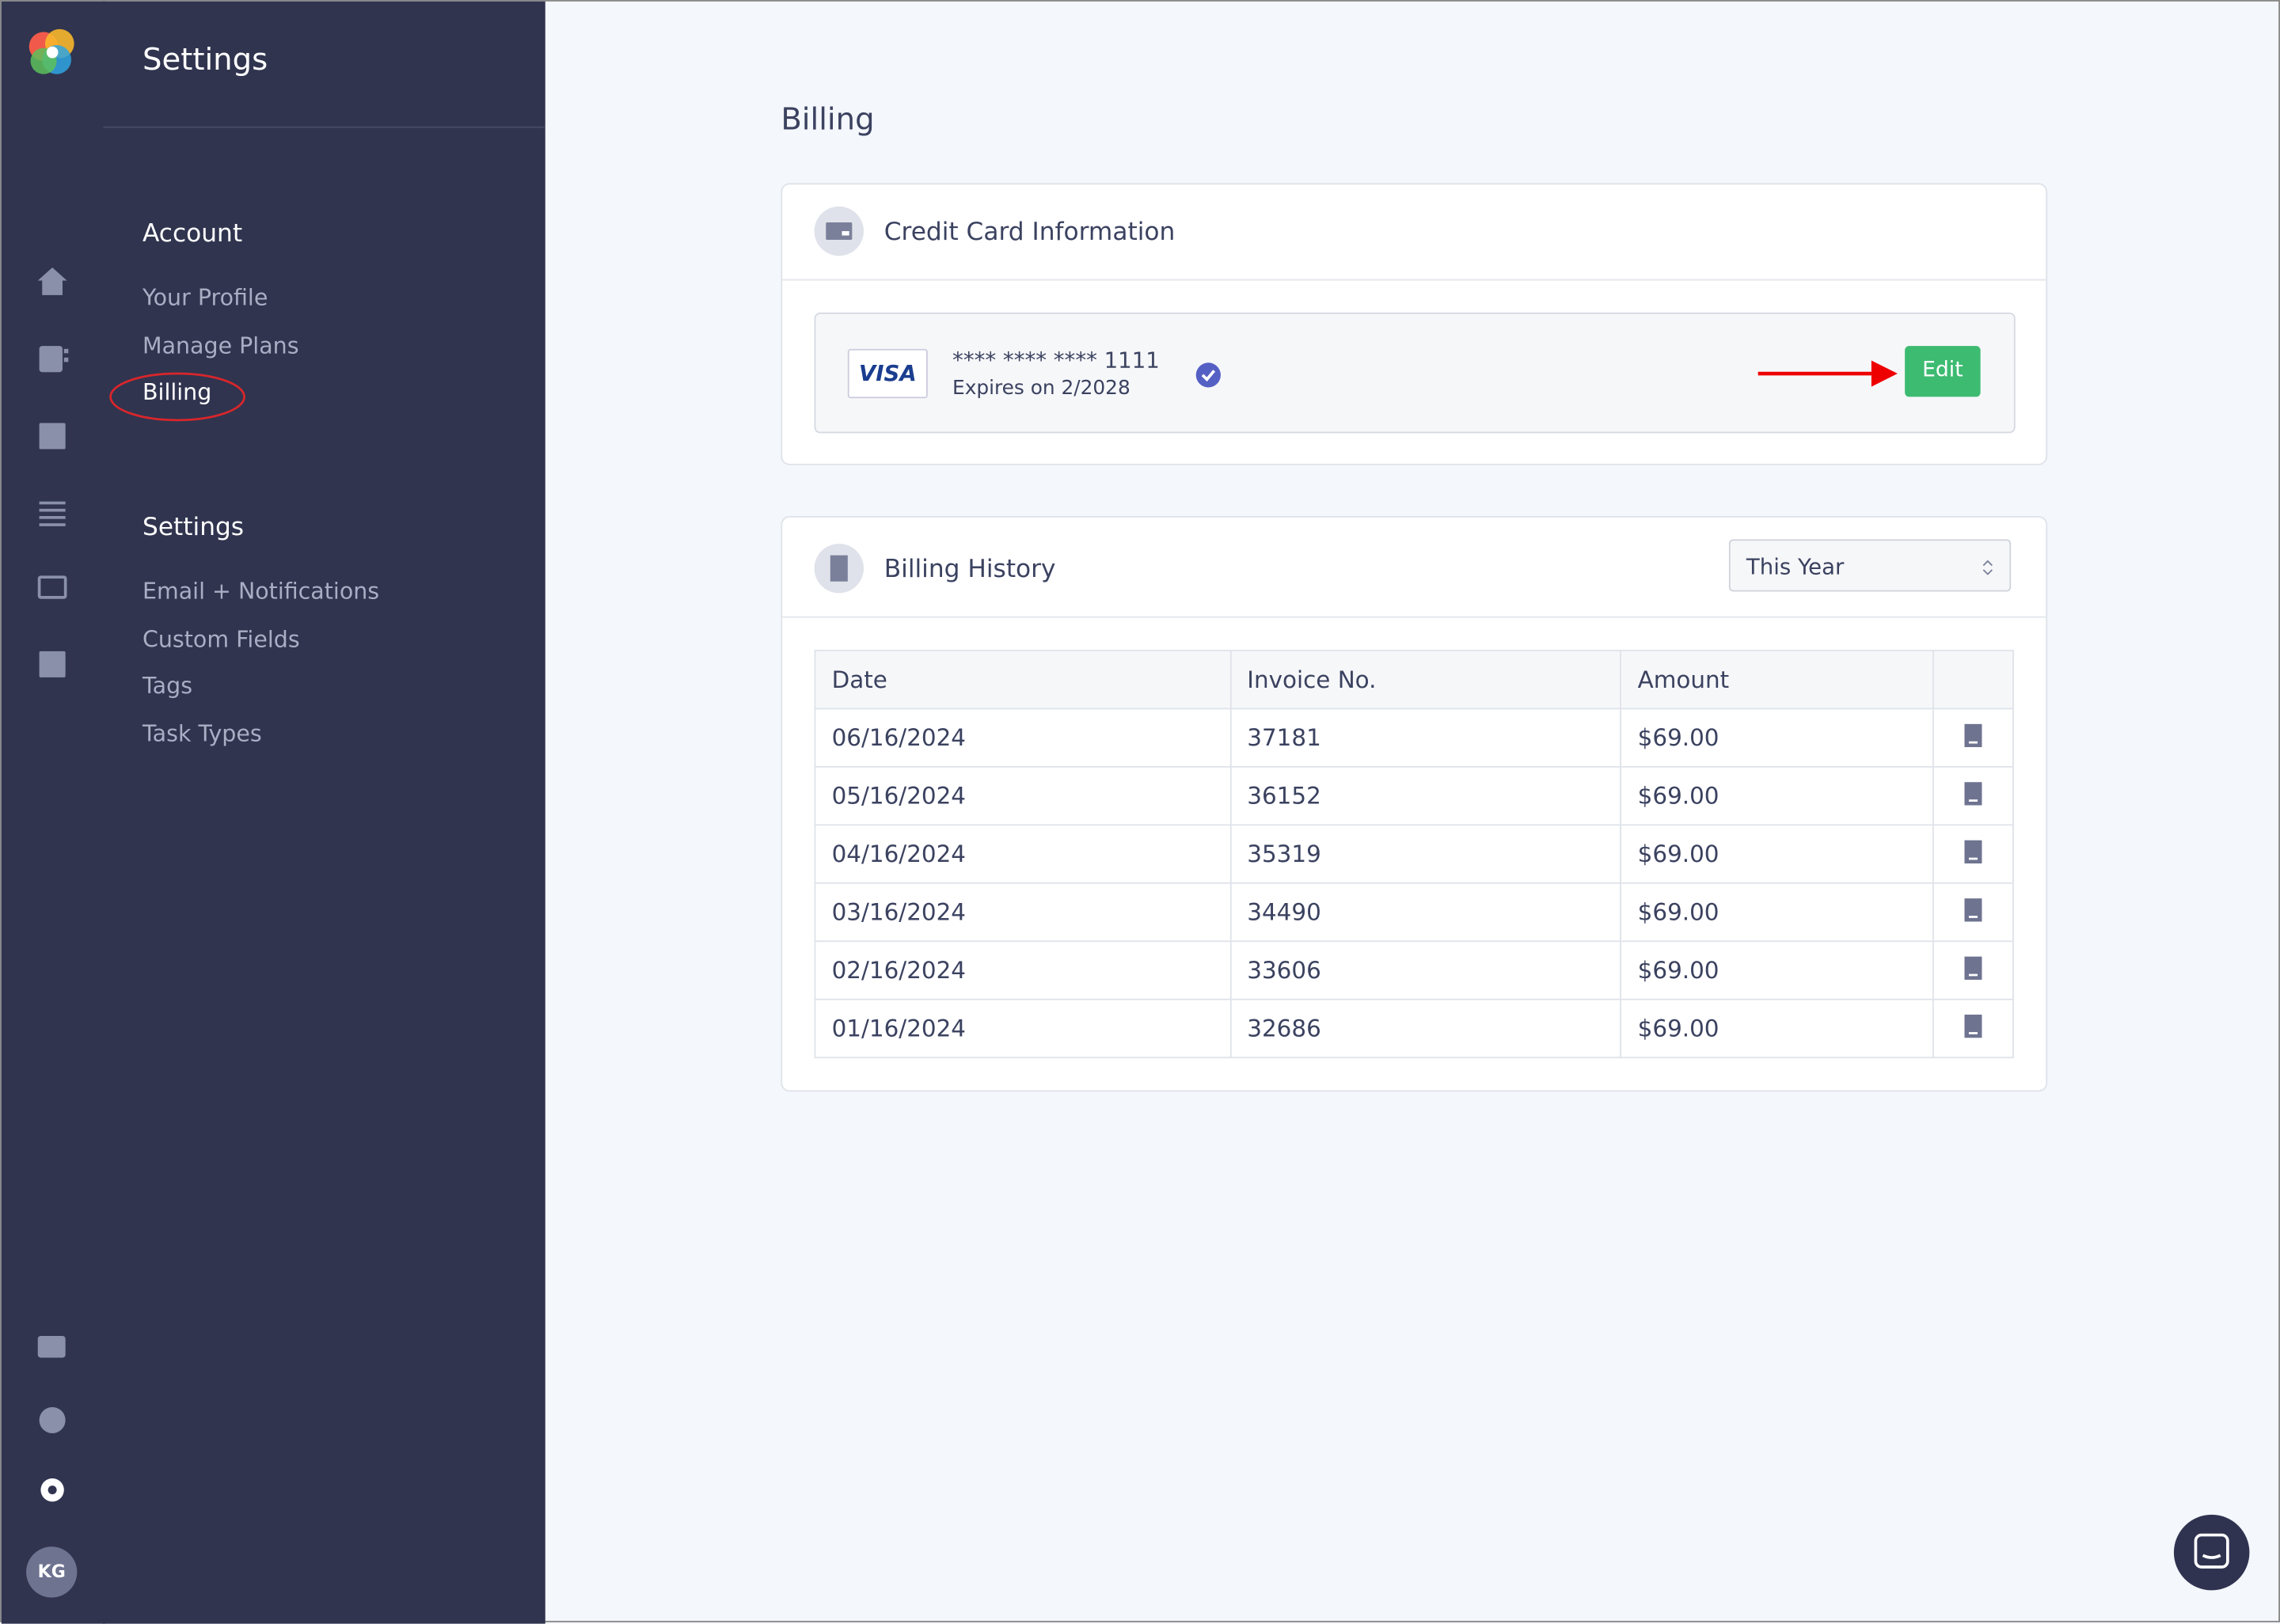 The image size is (2280, 1624). What do you see at coordinates (1425, 912) in the screenshot?
I see `table-cell: 34490` at bounding box center [1425, 912].